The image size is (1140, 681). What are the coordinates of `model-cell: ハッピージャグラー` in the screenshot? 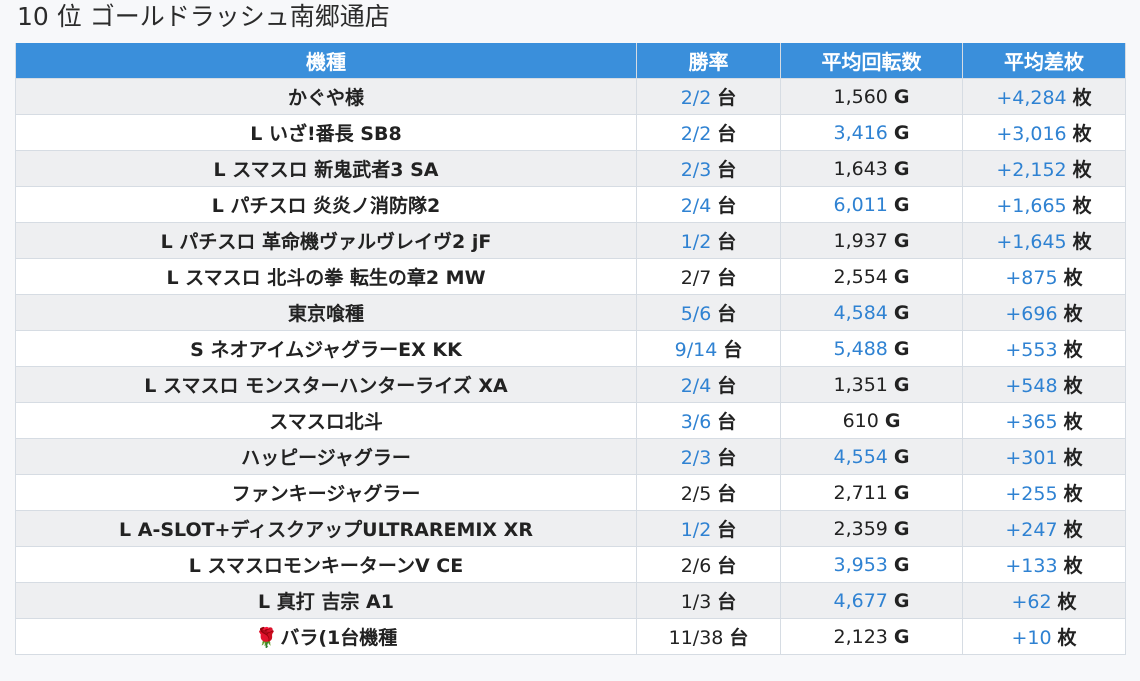 It's located at (326, 456).